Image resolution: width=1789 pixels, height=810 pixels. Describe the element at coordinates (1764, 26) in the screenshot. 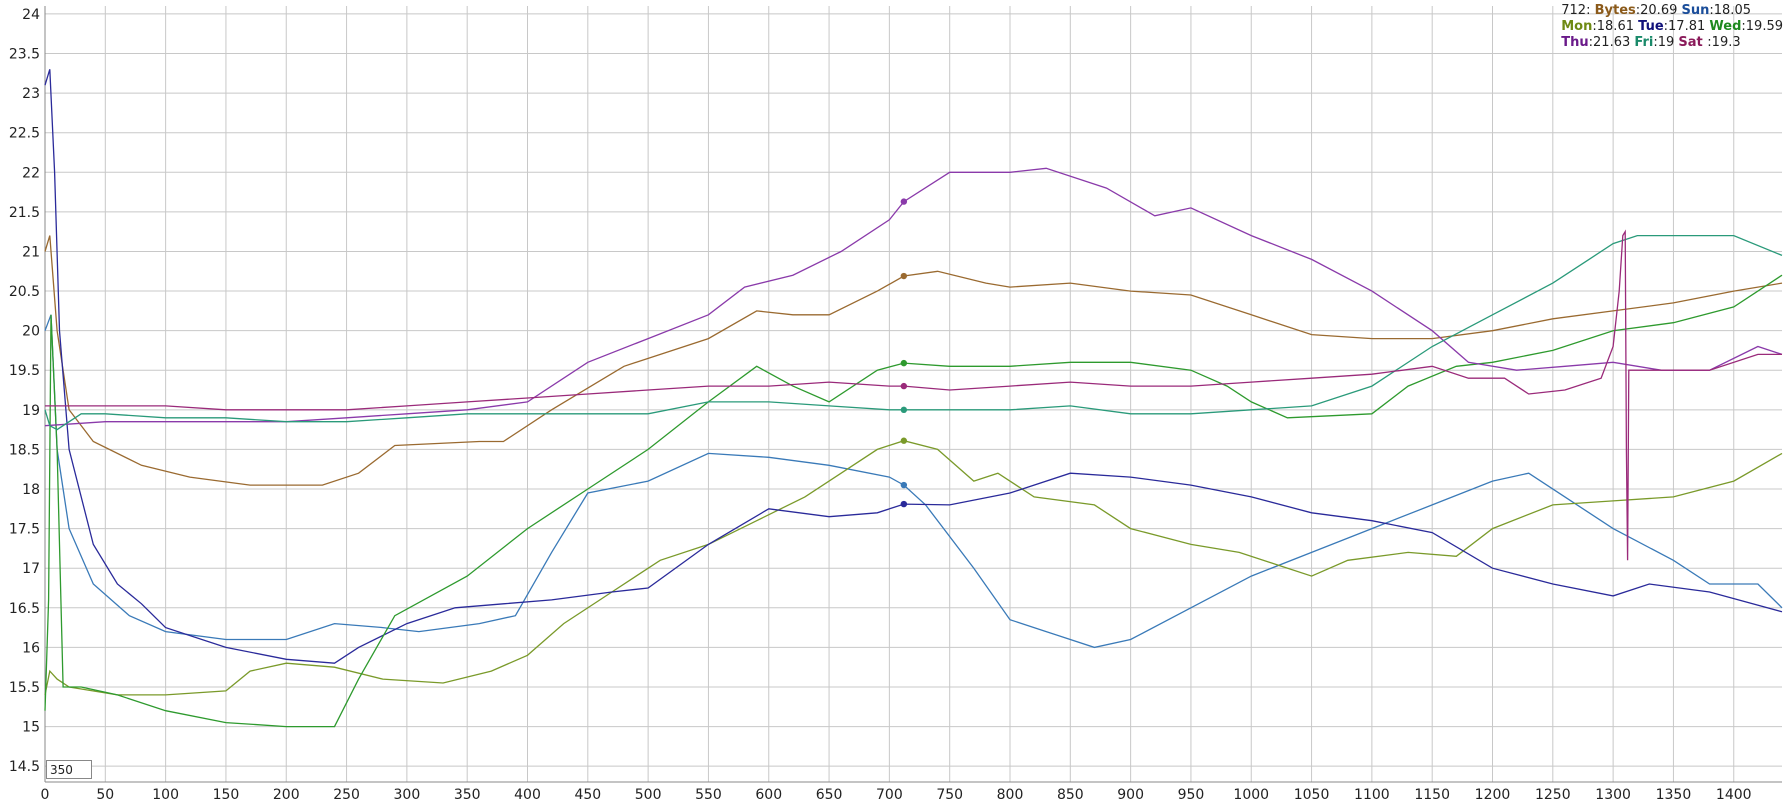

I see `legend-value-wed: 19.59` at that location.